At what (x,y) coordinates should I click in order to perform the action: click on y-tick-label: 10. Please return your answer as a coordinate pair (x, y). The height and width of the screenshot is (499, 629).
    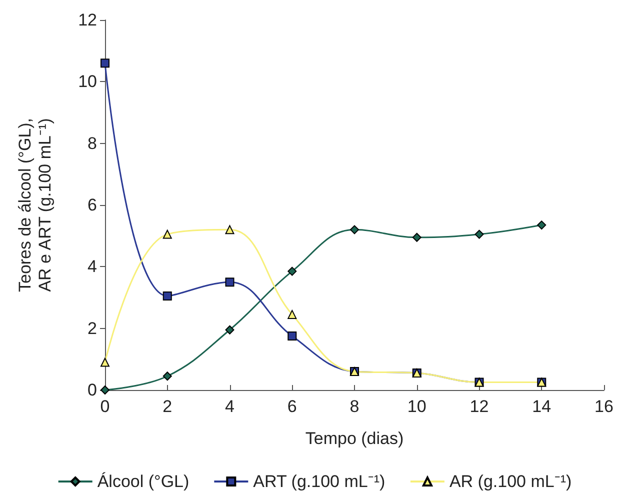
    Looking at the image, I should click on (87, 82).